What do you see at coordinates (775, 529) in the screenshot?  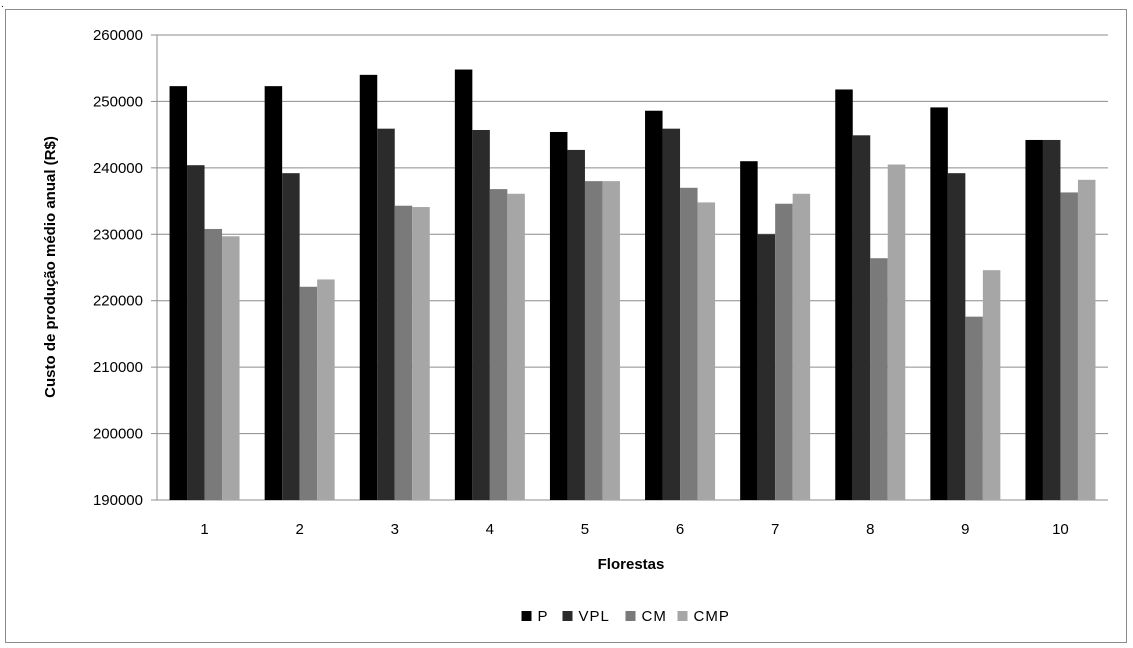 I see `x-tick-label: 7` at bounding box center [775, 529].